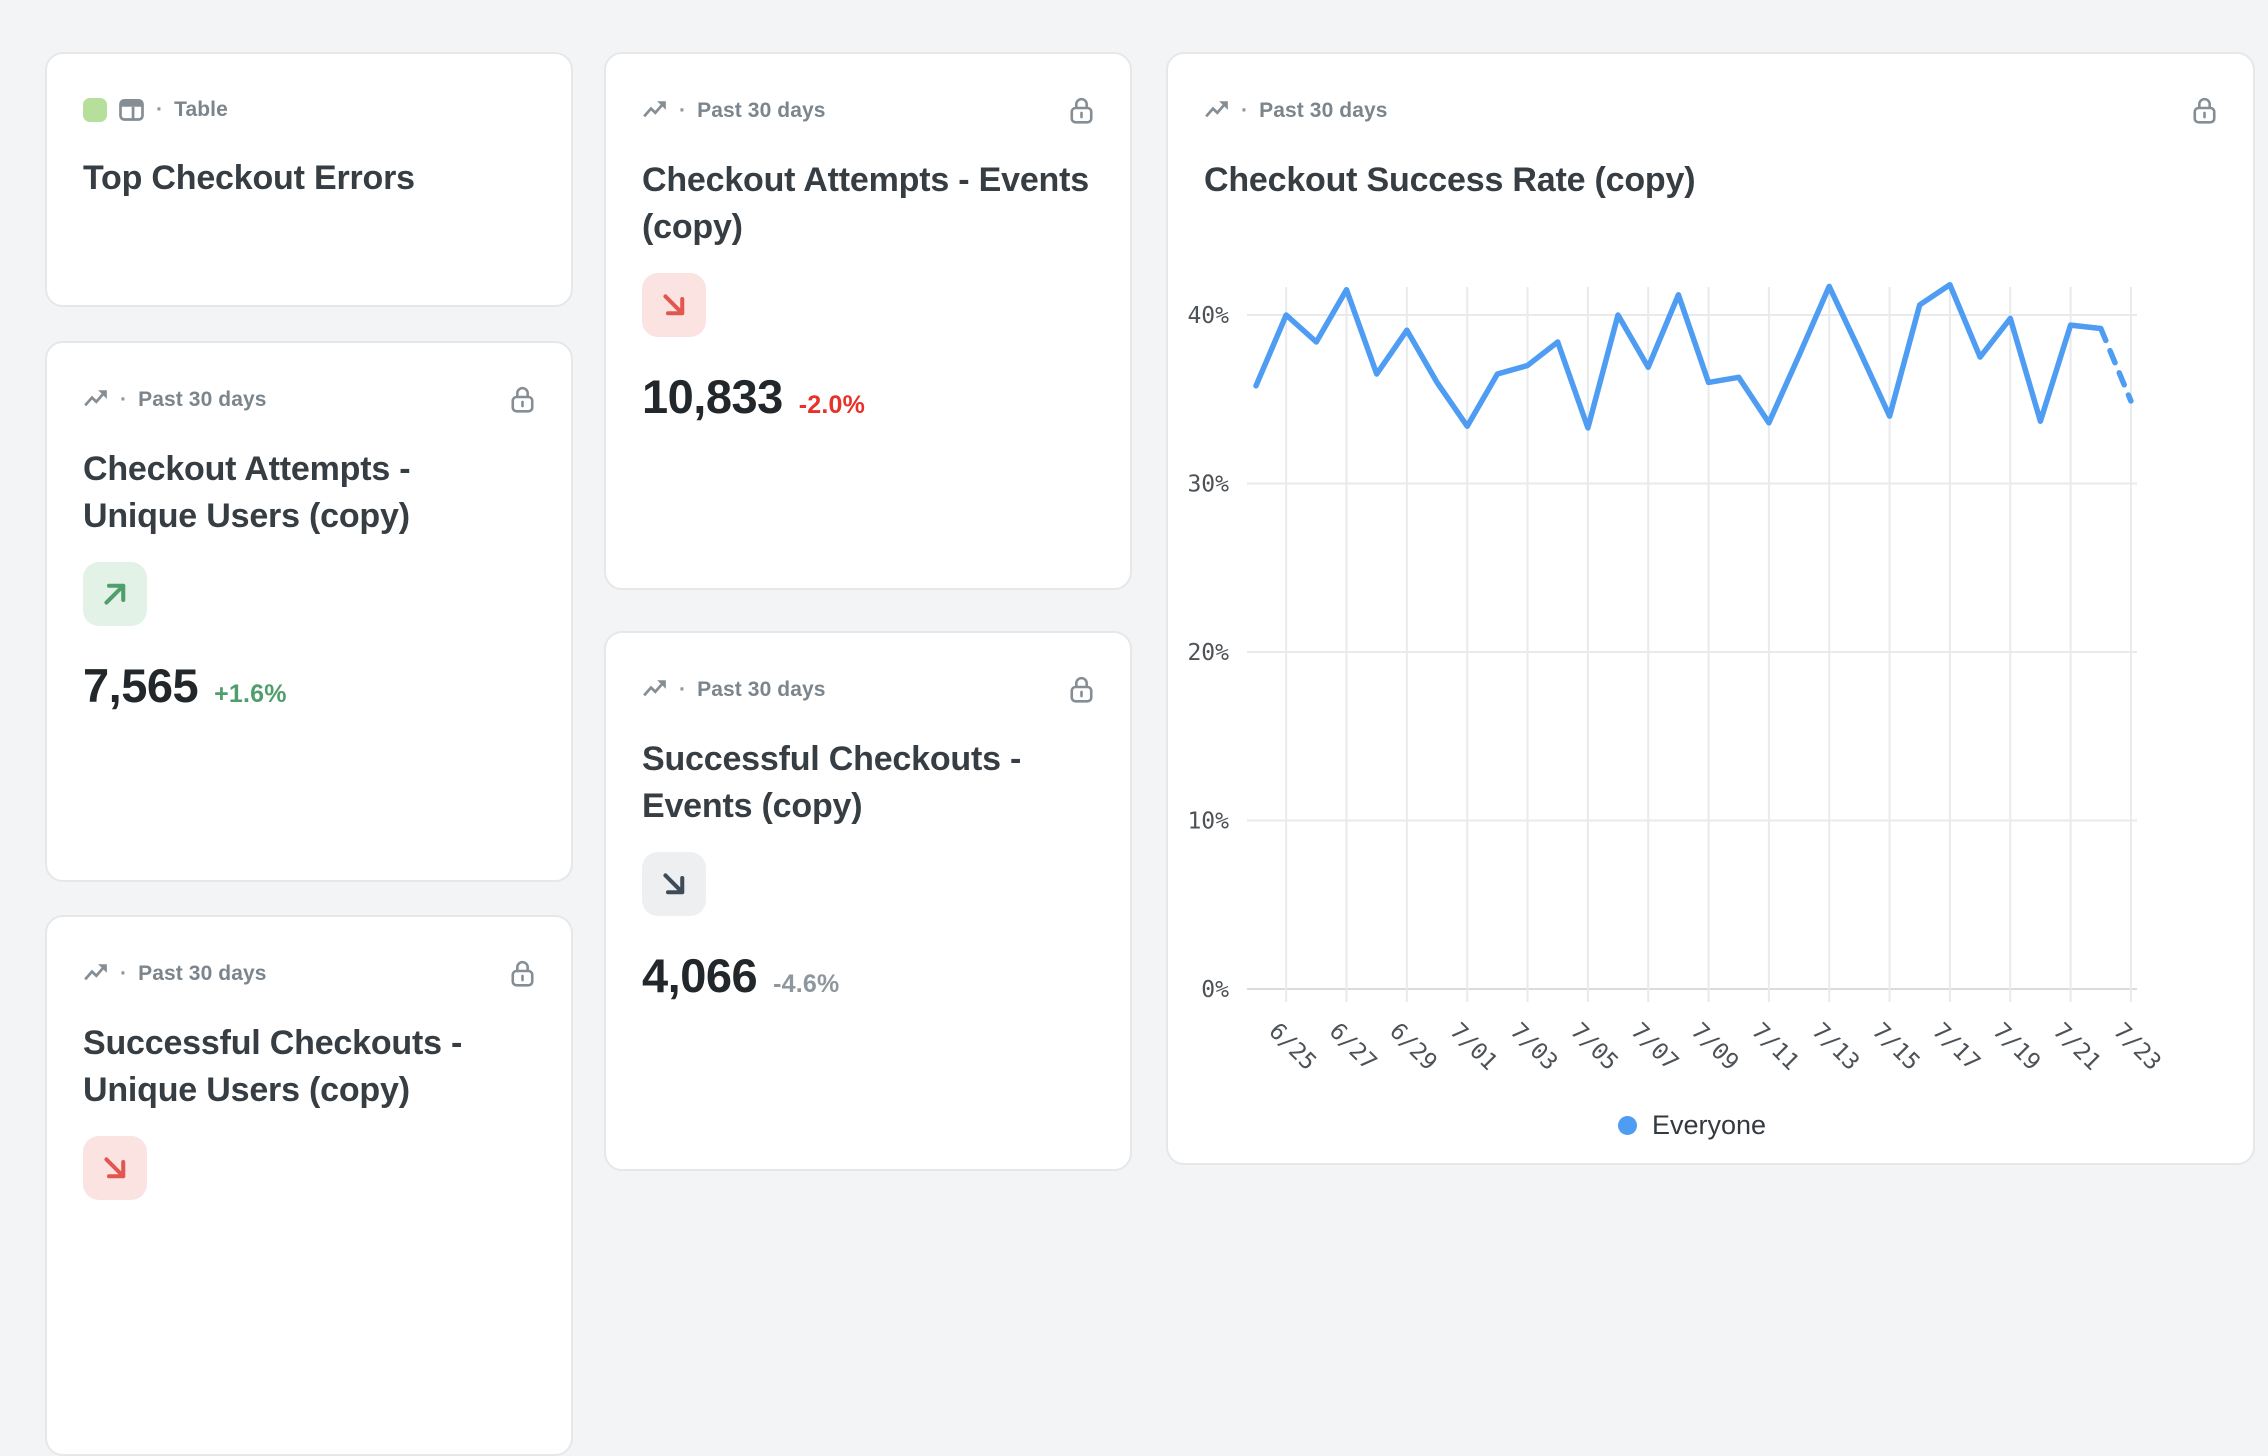 This screenshot has width=2268, height=1456. I want to click on card-header: · Table, so click(309, 109).